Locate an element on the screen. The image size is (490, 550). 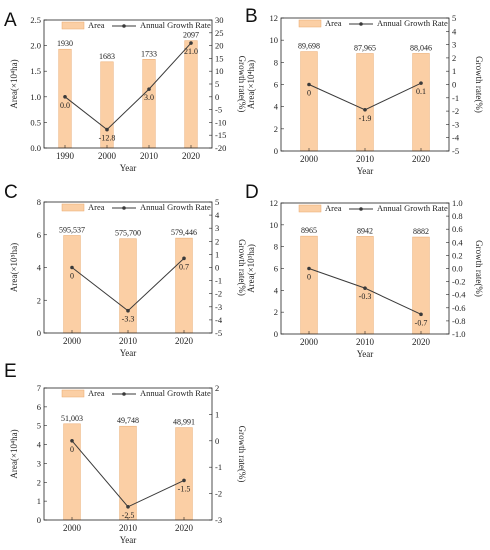
bar-value-label: 48,991 is located at coordinates (184, 422).